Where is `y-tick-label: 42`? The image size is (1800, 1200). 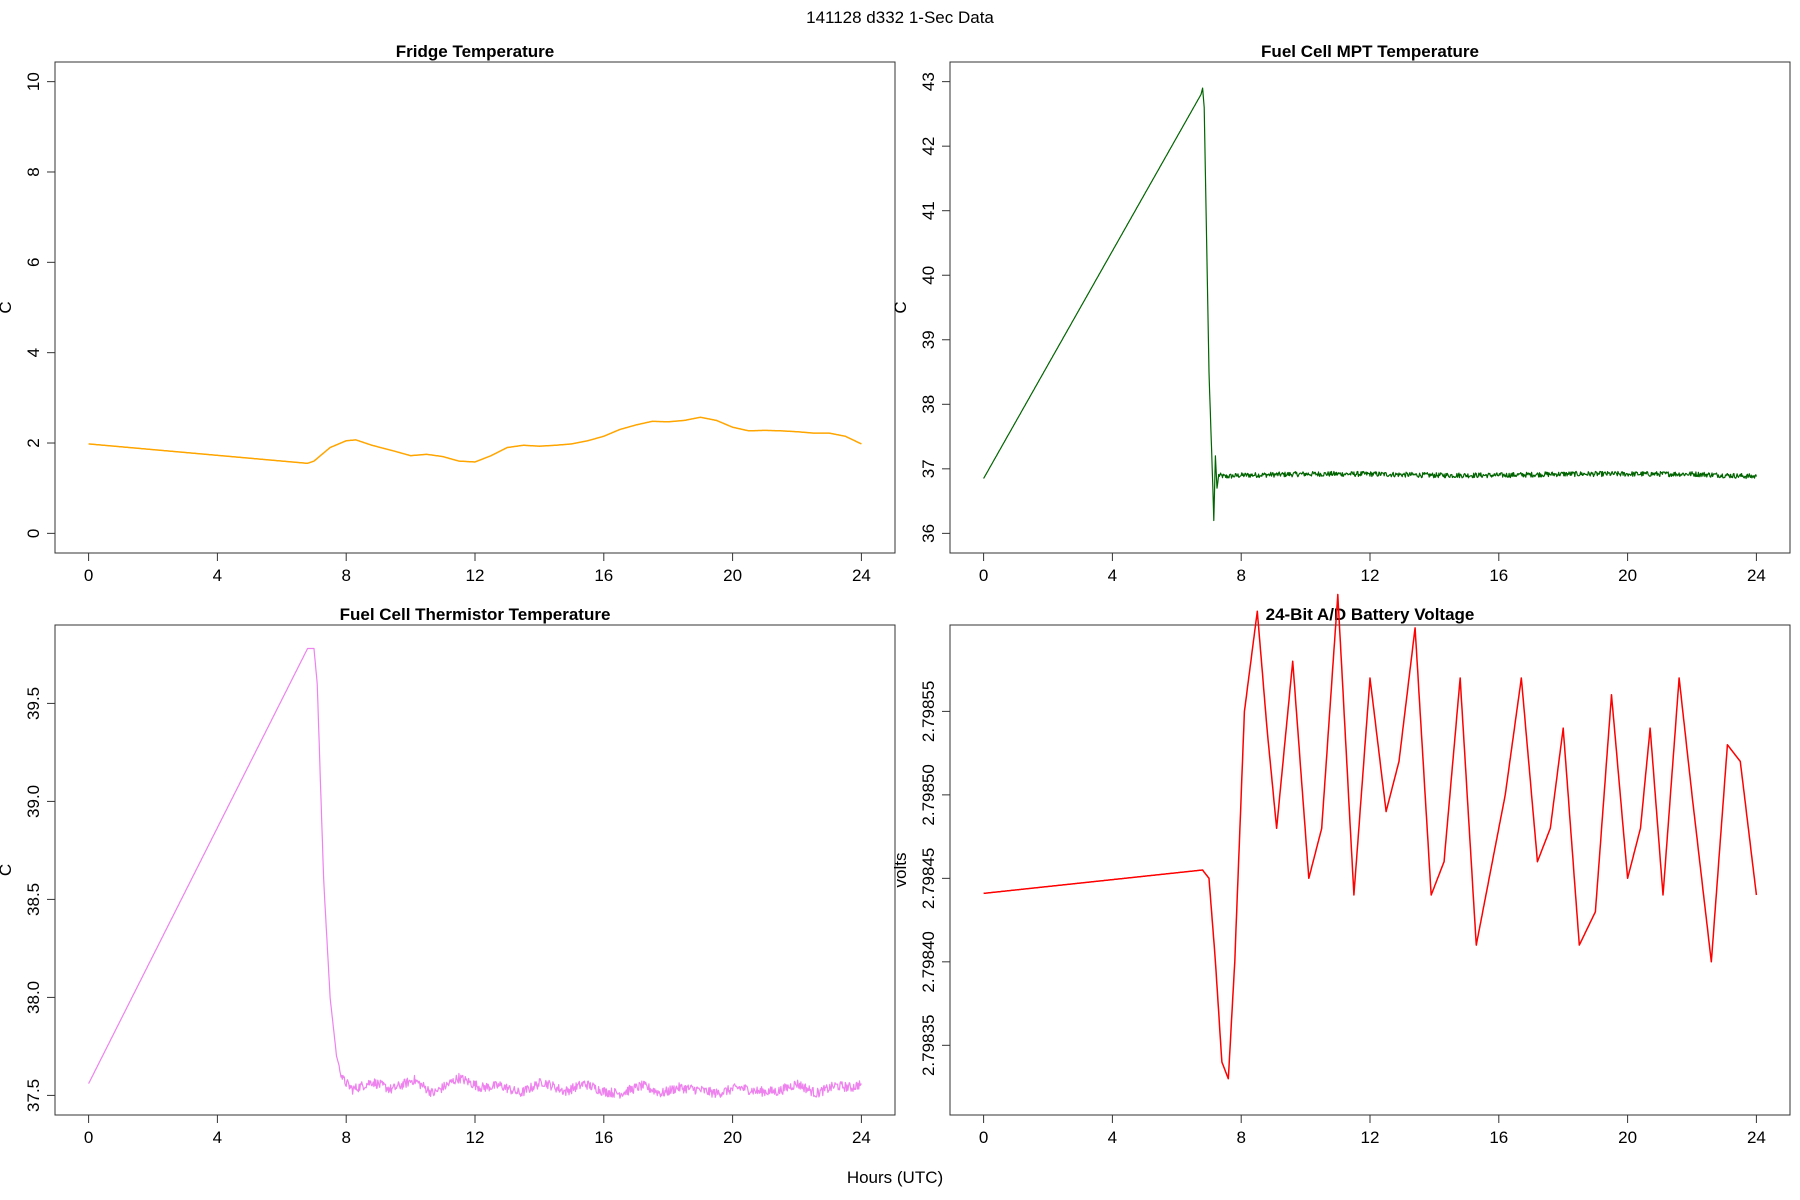 y-tick-label: 42 is located at coordinates (928, 146).